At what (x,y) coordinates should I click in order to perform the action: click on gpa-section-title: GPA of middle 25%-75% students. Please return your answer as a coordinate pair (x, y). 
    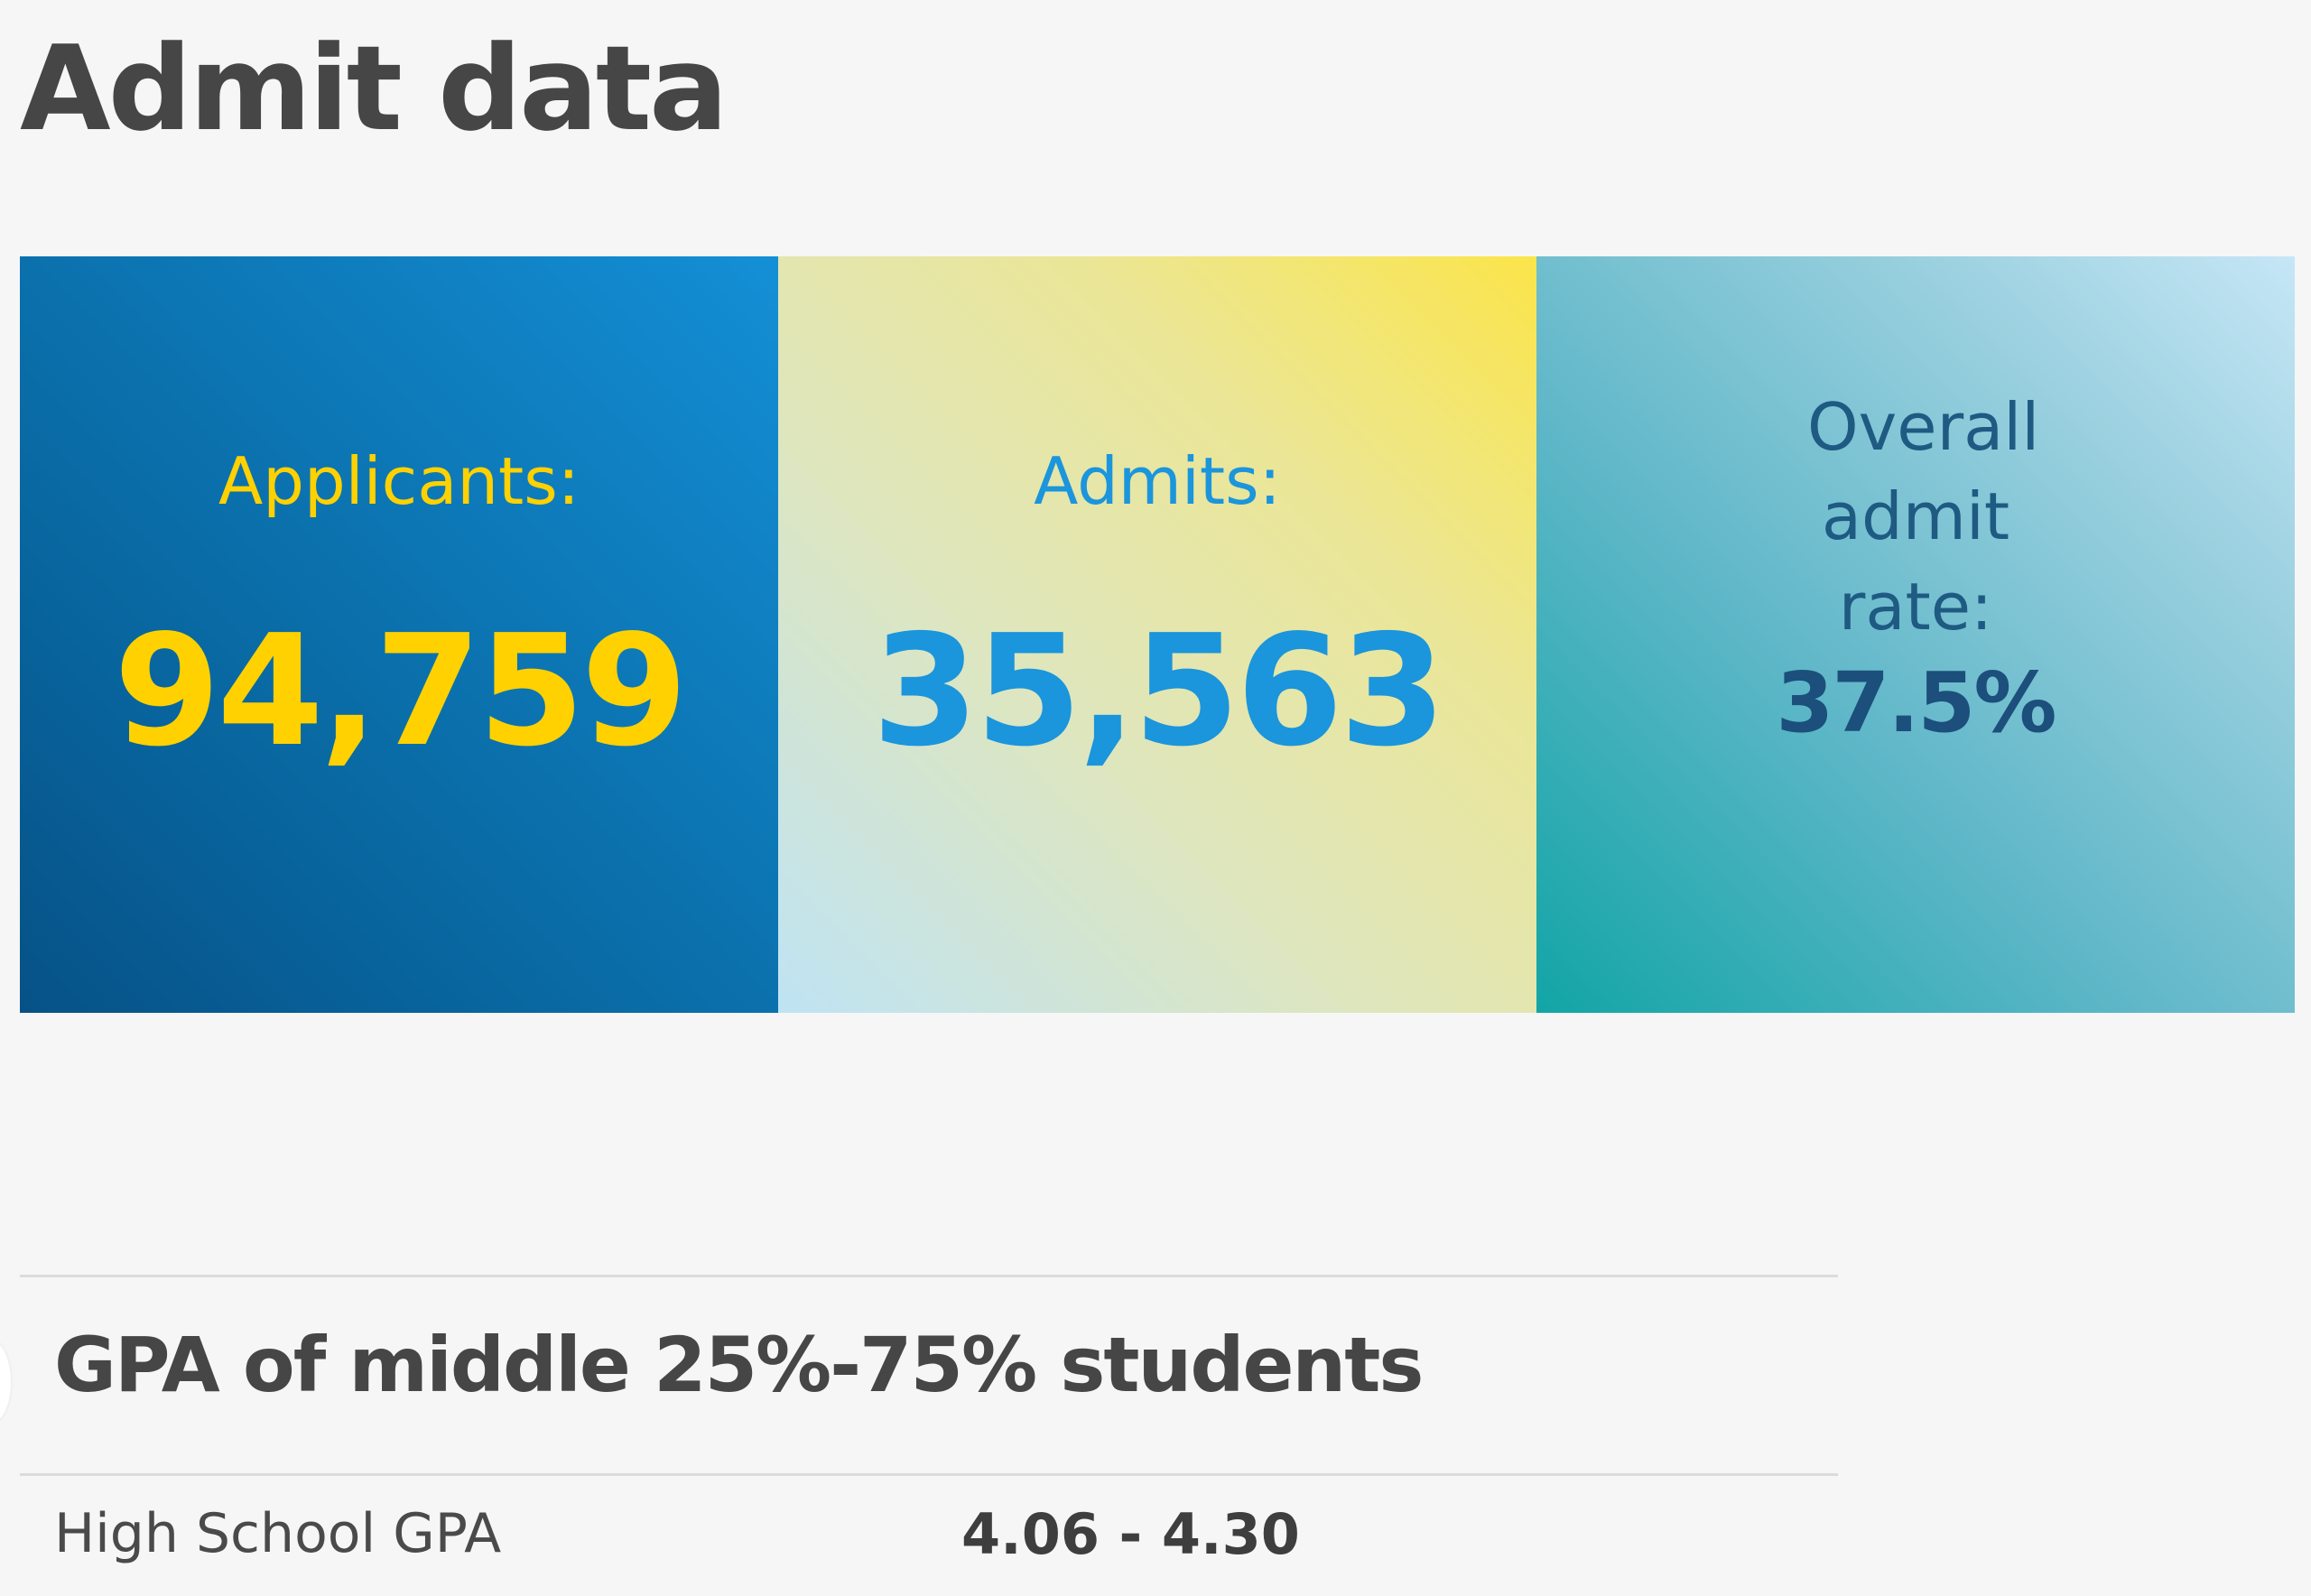
    Looking at the image, I should click on (739, 1365).